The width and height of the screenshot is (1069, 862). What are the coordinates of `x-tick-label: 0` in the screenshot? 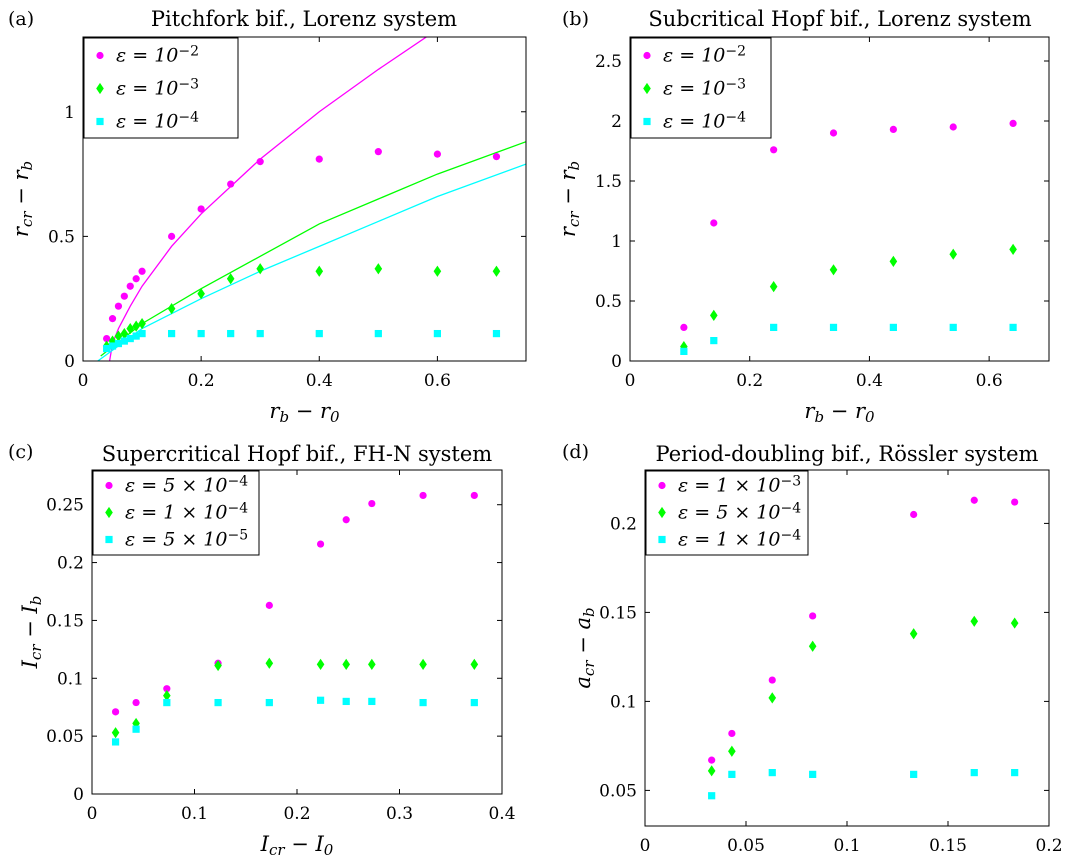 It's located at (83, 381).